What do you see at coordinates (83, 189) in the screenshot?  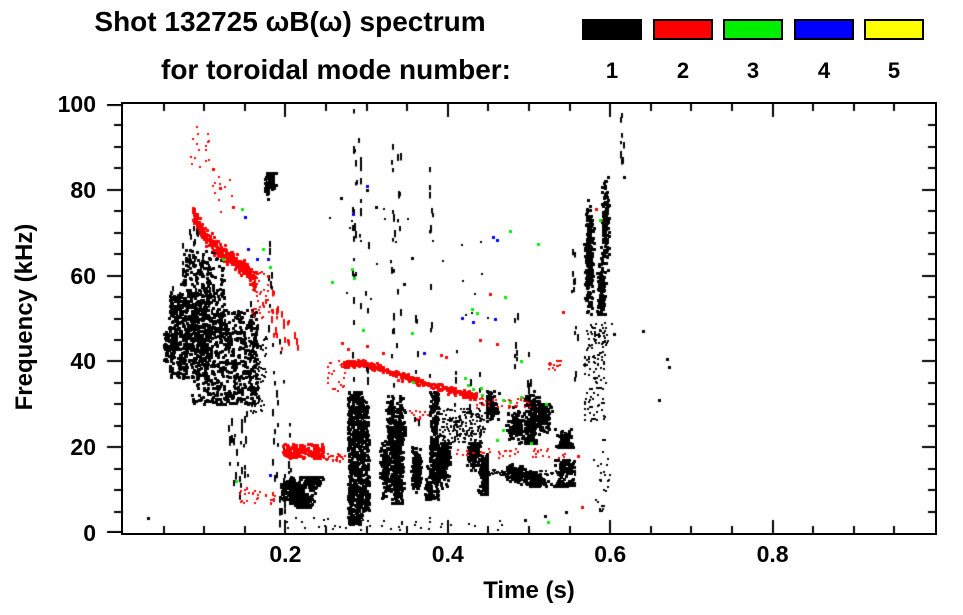 I see `y-tick-label-80: 80` at bounding box center [83, 189].